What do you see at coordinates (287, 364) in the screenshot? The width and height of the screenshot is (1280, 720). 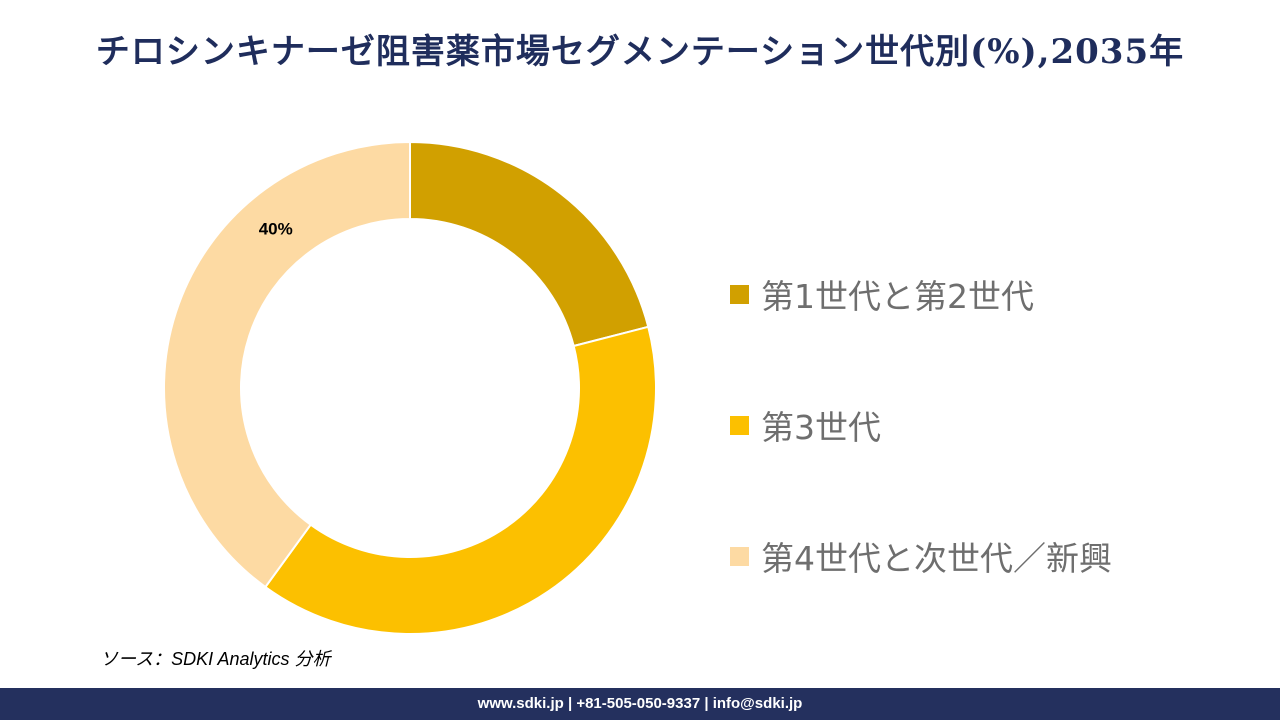 I see `donut-slice-gen4-next` at bounding box center [287, 364].